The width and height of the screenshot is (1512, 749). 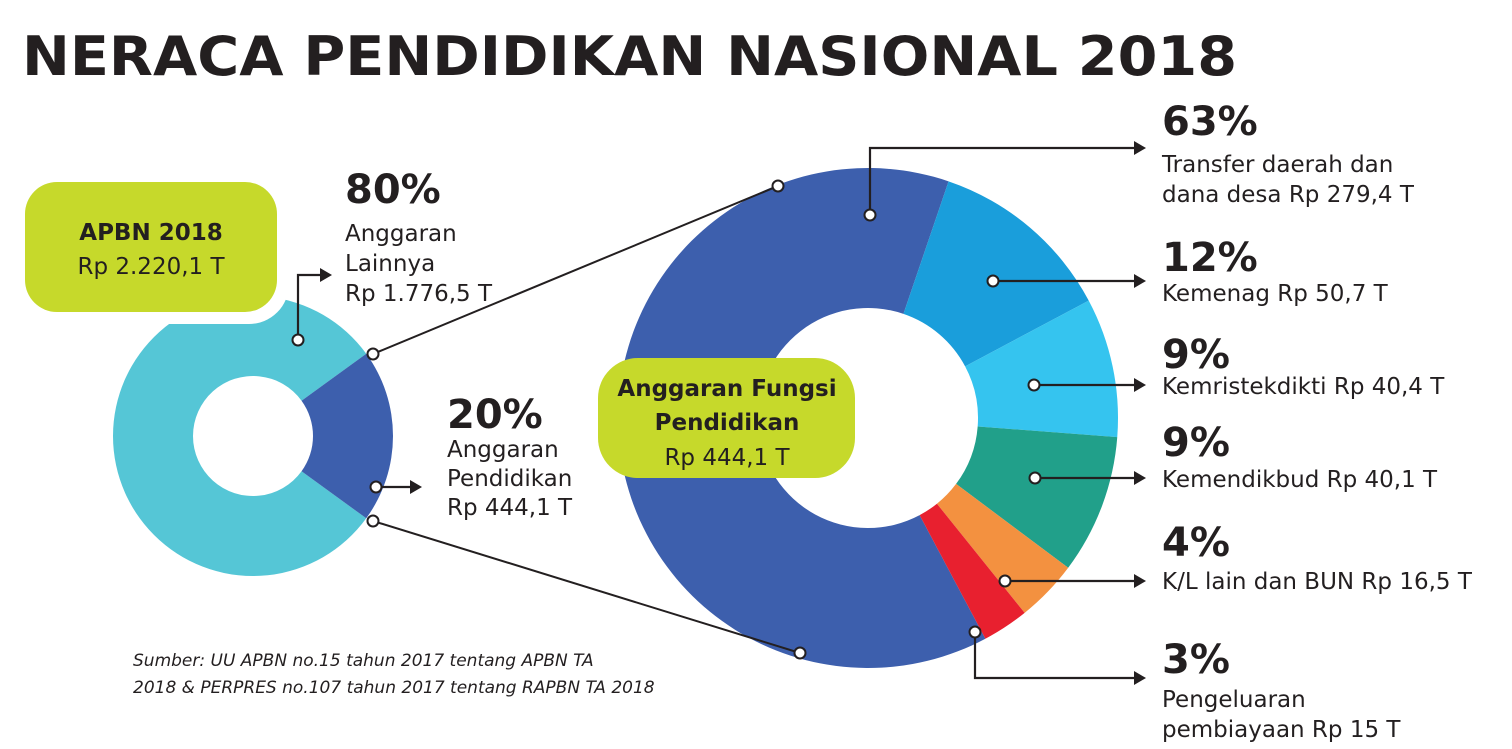 I want to click on center-title: Pendidikan, so click(x=727, y=423).